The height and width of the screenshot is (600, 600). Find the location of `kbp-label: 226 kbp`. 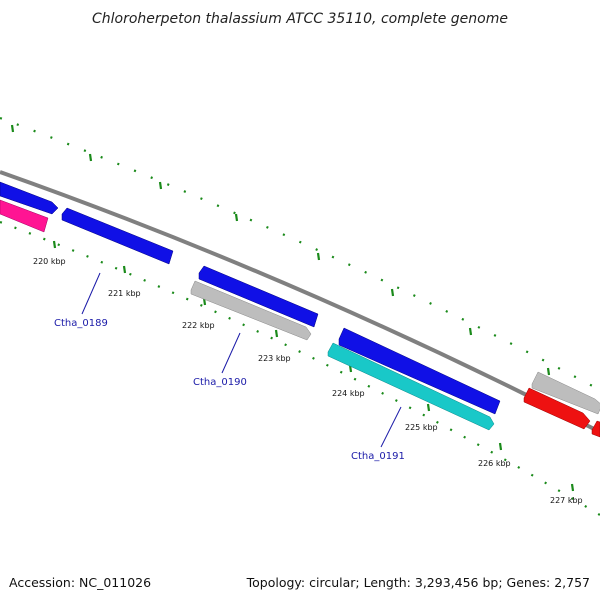

kbp-label: 226 kbp is located at coordinates (494, 463).